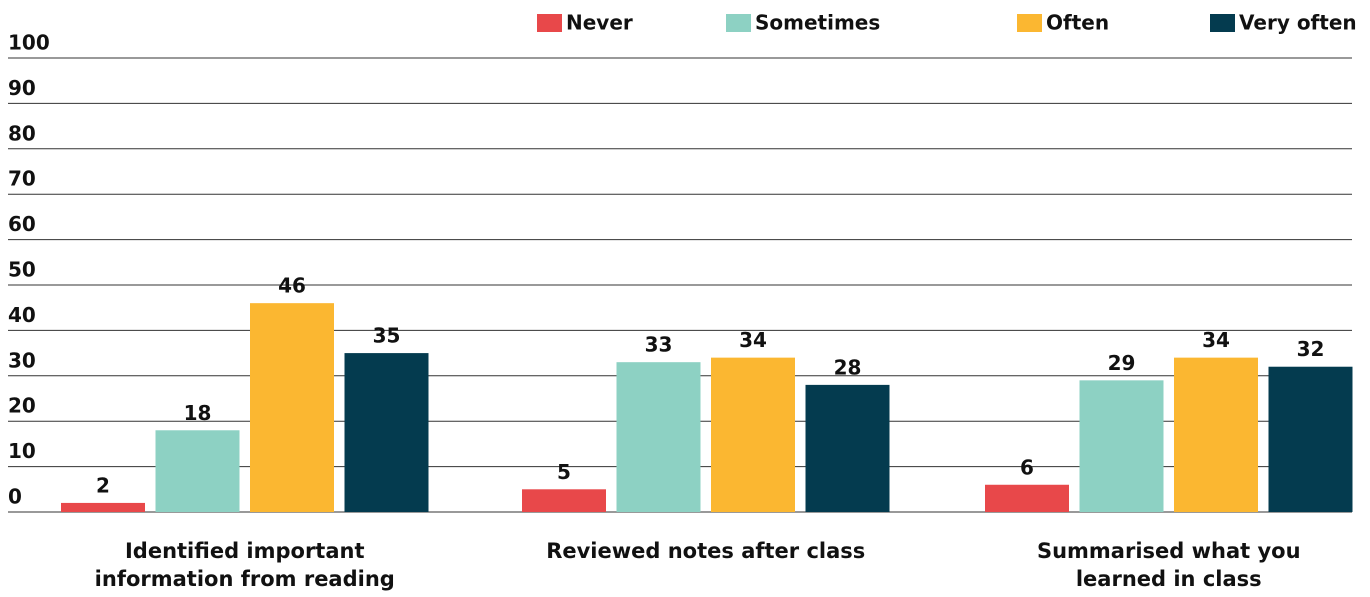 The image size is (1370, 597). What do you see at coordinates (103, 485) in the screenshot?
I see `data-label: 2` at bounding box center [103, 485].